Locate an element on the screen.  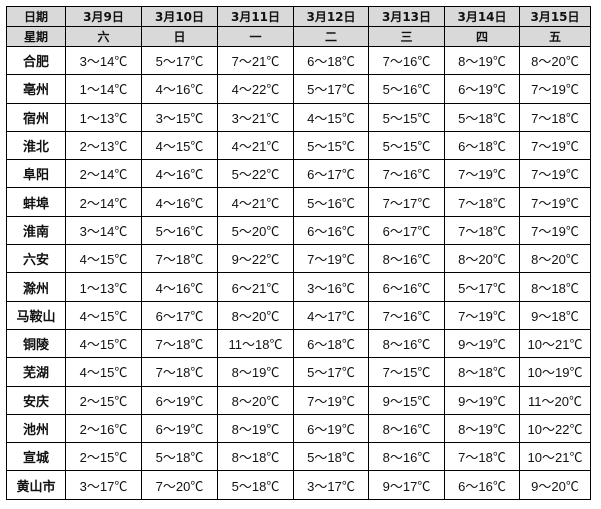
temperature-cell: 9～22℃ is located at coordinates (255, 259).